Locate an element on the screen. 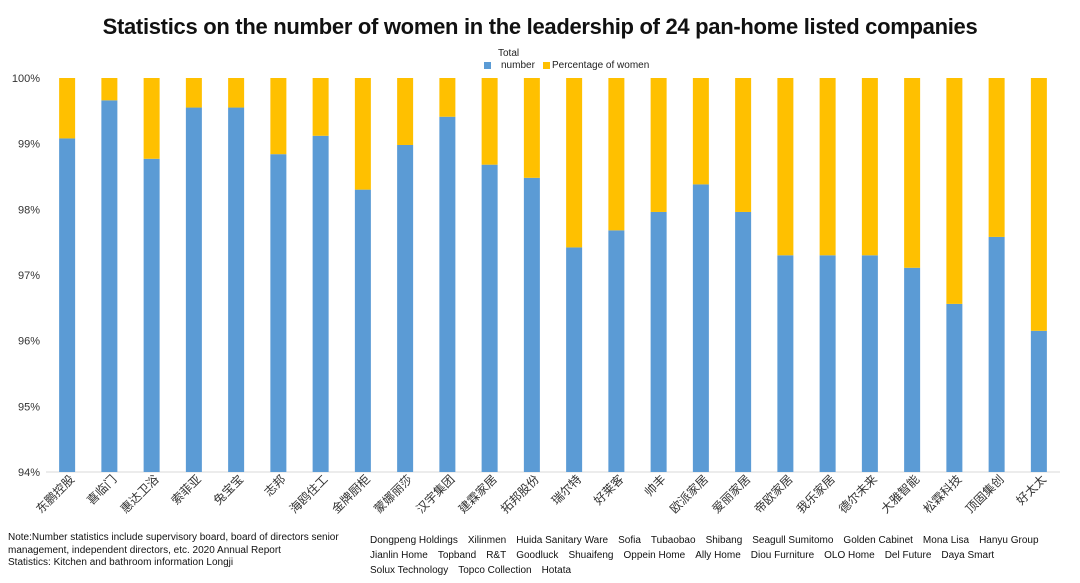 The width and height of the screenshot is (1080, 583). company-name-en: Huida Sanitary Ware is located at coordinates (562, 540).